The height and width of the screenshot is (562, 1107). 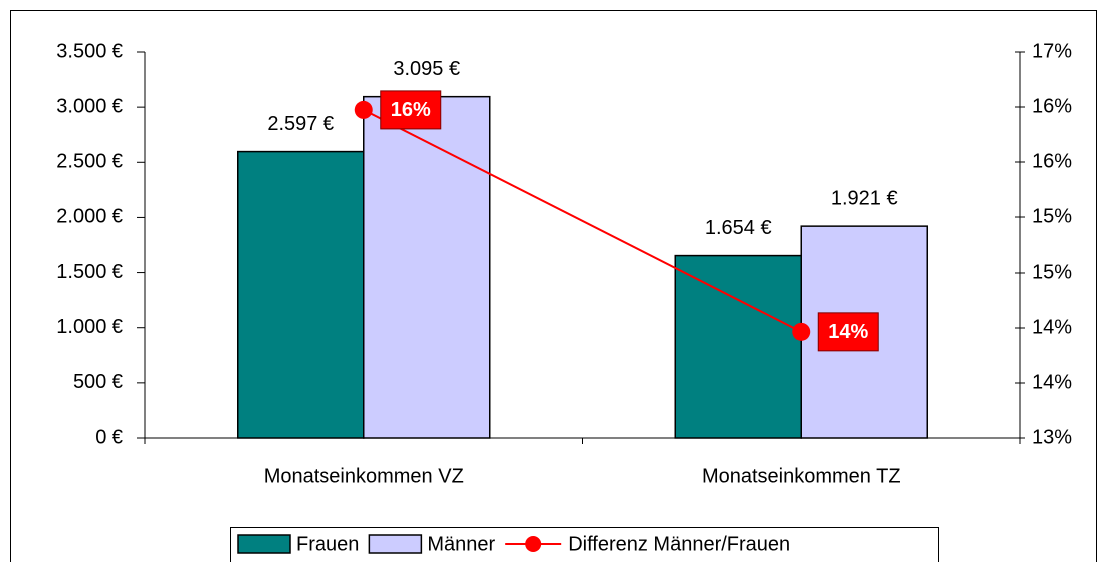 I want to click on line-value-label: 14%, so click(x=848, y=332).